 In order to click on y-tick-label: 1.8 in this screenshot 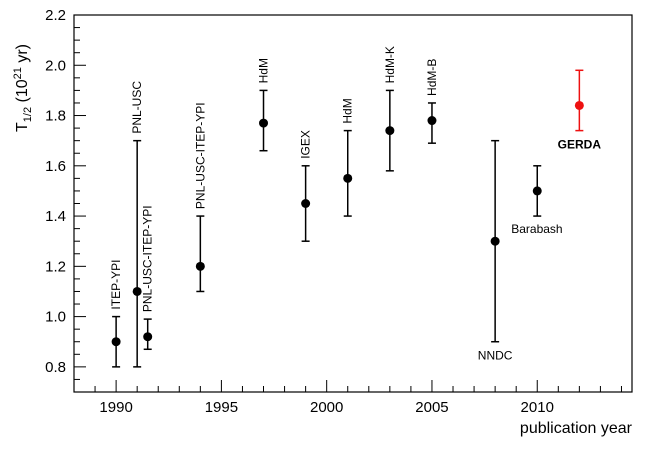, I will do `click(55, 116)`.